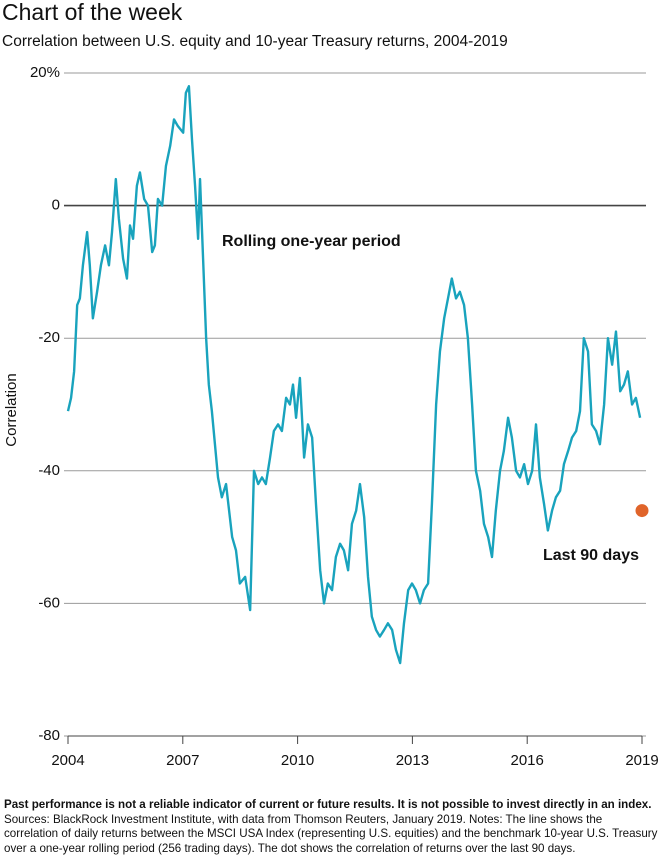 The width and height of the screenshot is (662, 859). I want to click on y-tick-label: -60, so click(49, 602).